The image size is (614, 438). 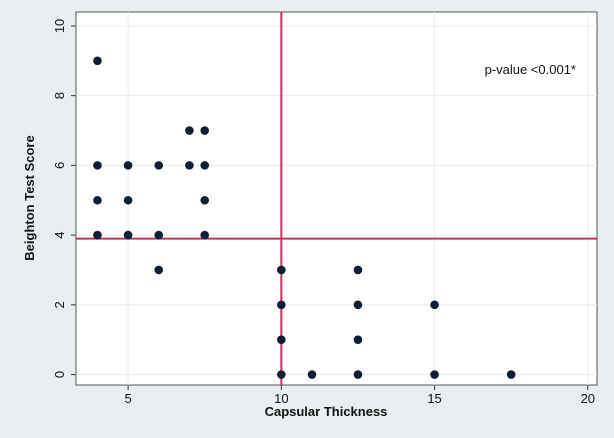 I want to click on y-axis-label: Beighton Test Score, so click(x=29, y=197).